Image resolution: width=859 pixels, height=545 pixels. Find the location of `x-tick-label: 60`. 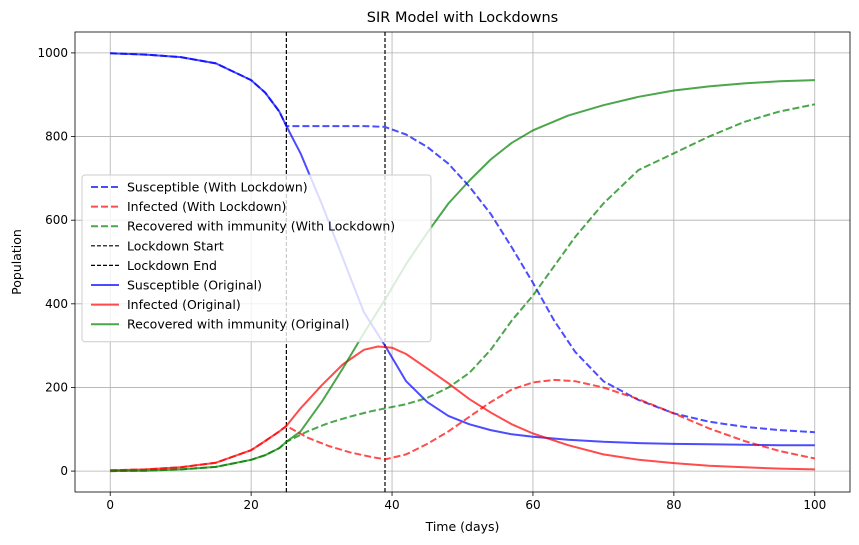

x-tick-label: 60 is located at coordinates (532, 505).